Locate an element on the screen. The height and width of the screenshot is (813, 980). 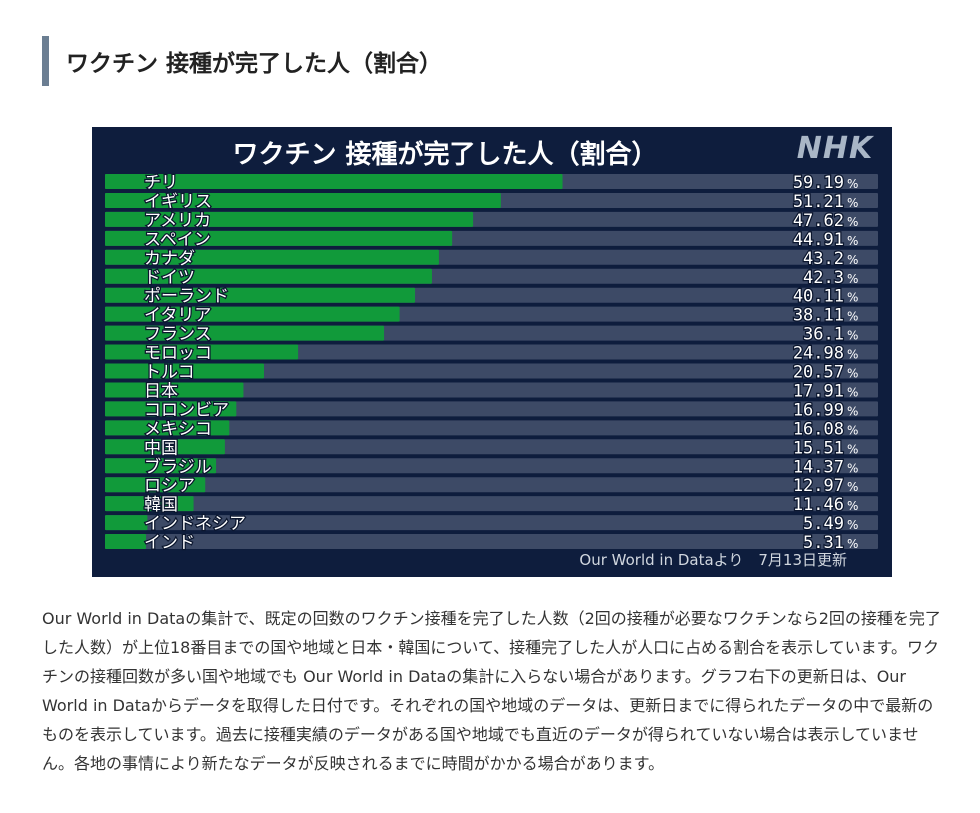
page-title: ワクチン 接種が完了した人（割合） is located at coordinates (254, 64).